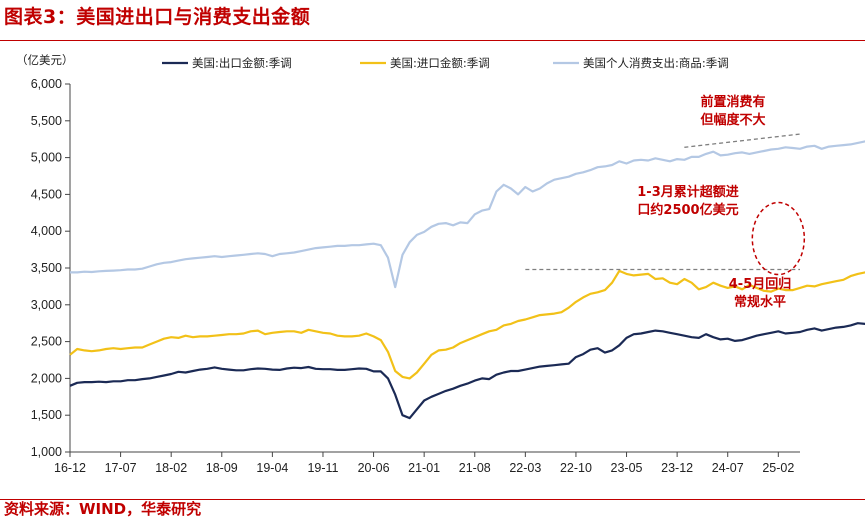 This screenshot has height=528, width=865. I want to click on x-tick-label: 16-12, so click(70, 468).